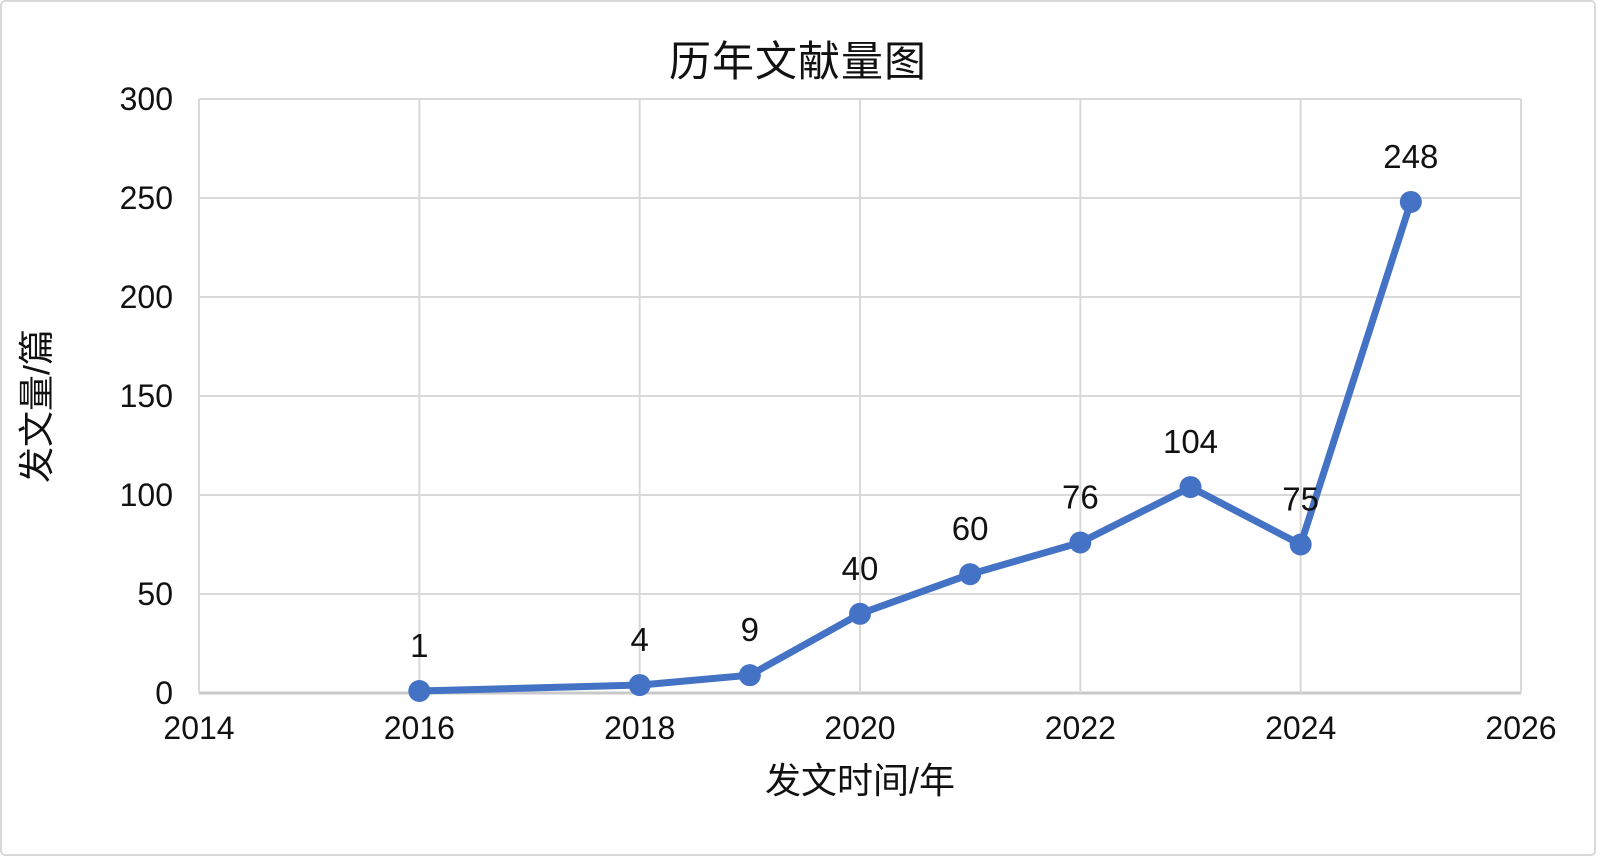 This screenshot has height=860, width=1600. Describe the element at coordinates (639, 639) in the screenshot. I see `data-point-label: 4` at that location.